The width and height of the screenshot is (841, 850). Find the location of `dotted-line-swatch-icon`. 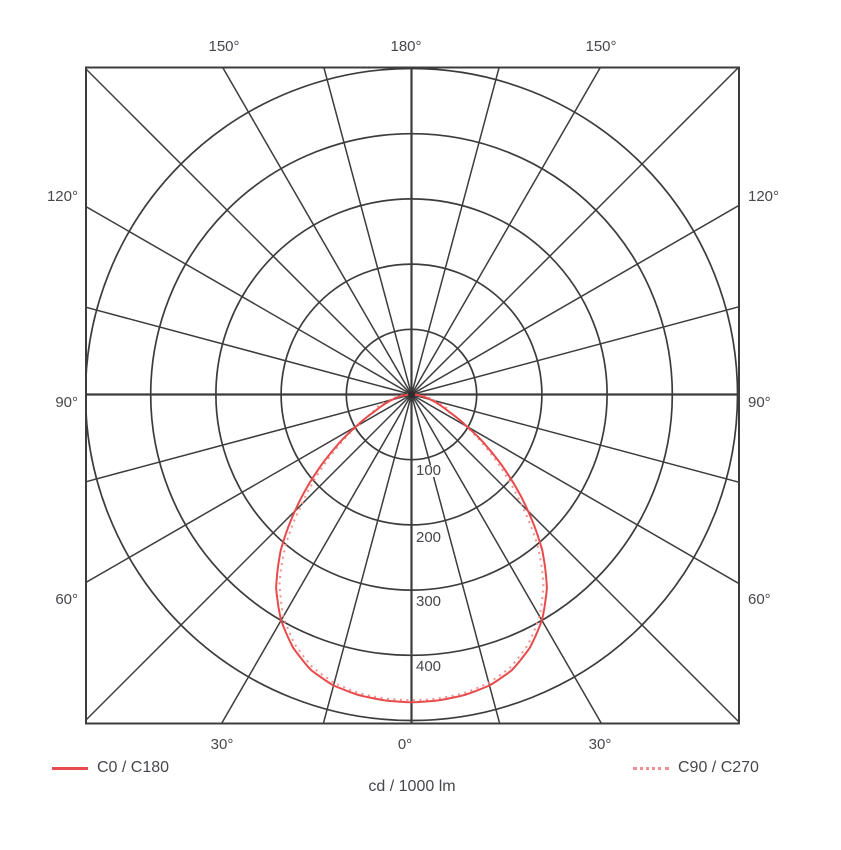

dotted-line-swatch-icon is located at coordinates (651, 768).